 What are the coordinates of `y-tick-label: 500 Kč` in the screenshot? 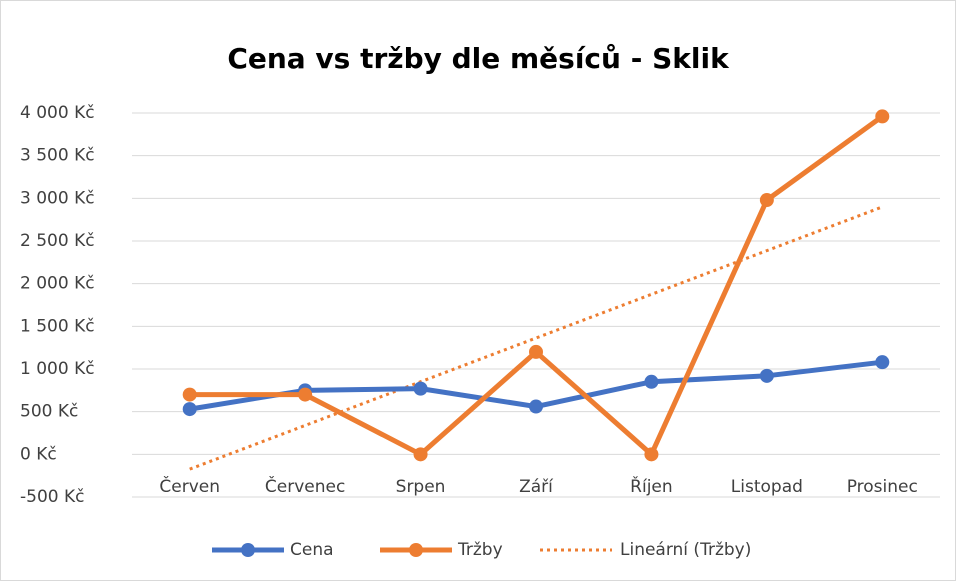 It's located at (49, 412).